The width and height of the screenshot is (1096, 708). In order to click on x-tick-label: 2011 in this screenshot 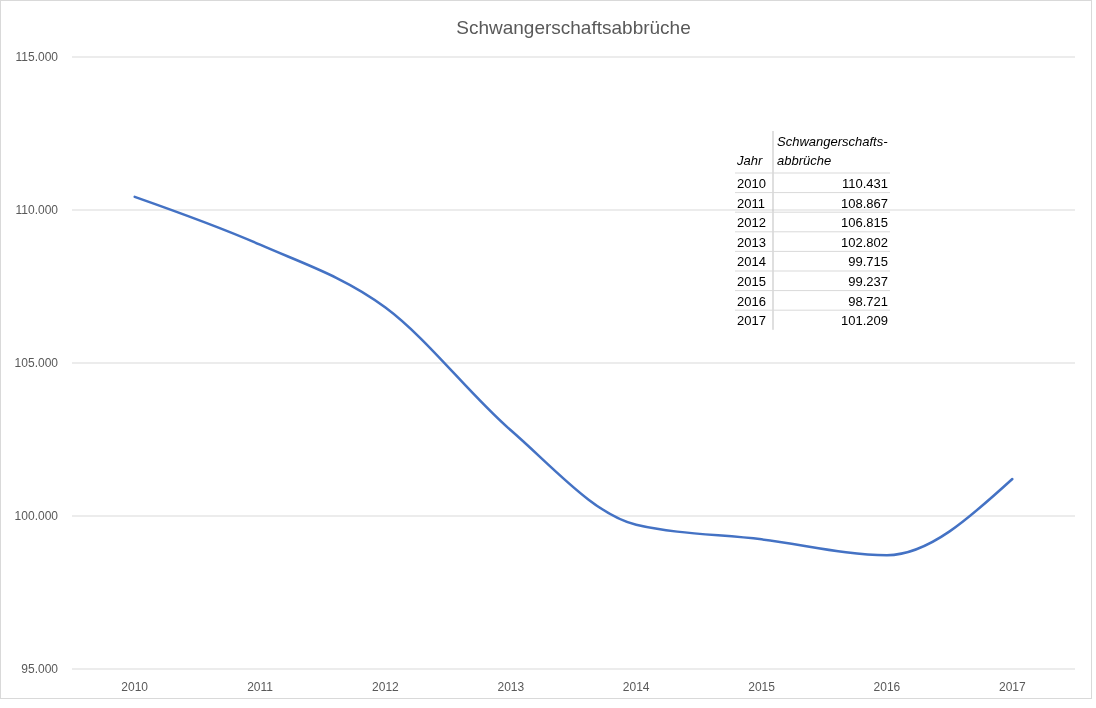, I will do `click(260, 687)`.